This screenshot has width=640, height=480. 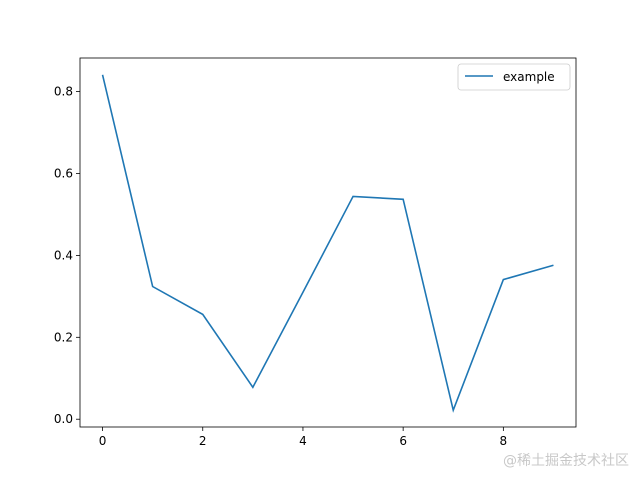 What do you see at coordinates (203, 441) in the screenshot?
I see `x-tick-label: 2` at bounding box center [203, 441].